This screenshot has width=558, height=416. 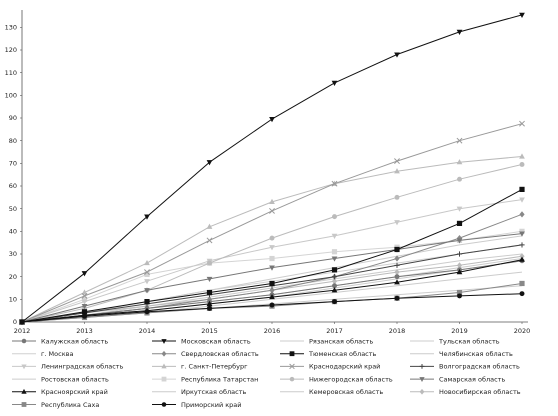 I want to click on legend-label: Кемеровская область, so click(x=346, y=392).